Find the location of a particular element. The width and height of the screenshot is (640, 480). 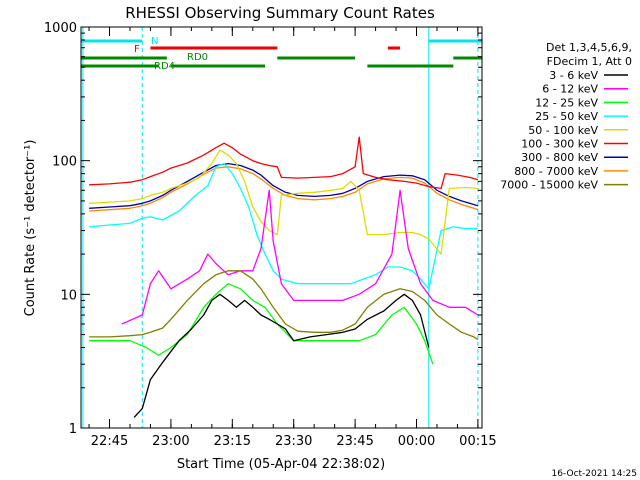

y-tick-label: 100 is located at coordinates (64, 162).